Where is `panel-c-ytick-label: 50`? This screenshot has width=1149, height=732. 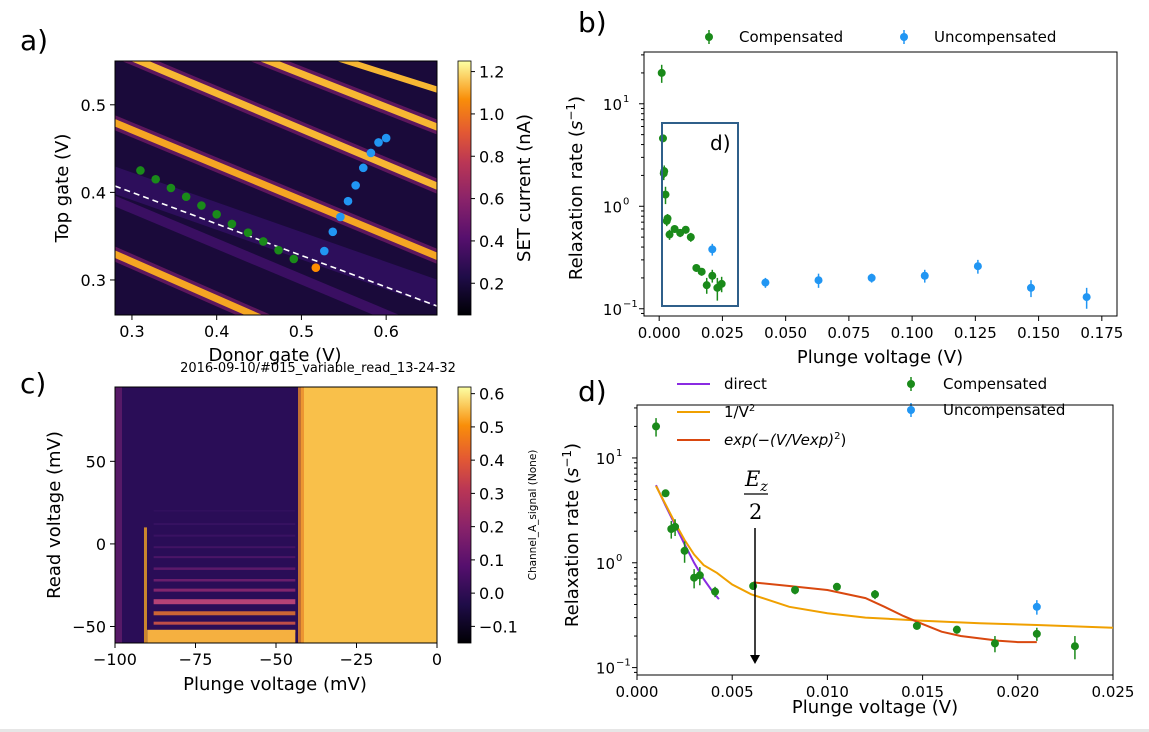 panel-c-ytick-label: 50 is located at coordinates (96, 461).